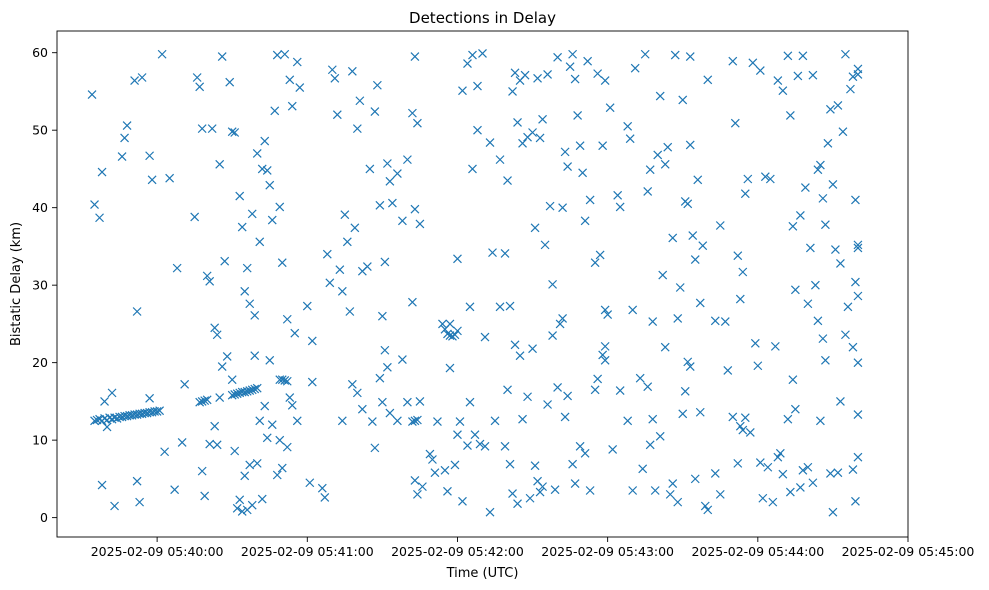 The width and height of the screenshot is (989, 590). What do you see at coordinates (307, 551) in the screenshot?
I see `x-tick-label: 2025-02-09 05:41:00` at bounding box center [307, 551].